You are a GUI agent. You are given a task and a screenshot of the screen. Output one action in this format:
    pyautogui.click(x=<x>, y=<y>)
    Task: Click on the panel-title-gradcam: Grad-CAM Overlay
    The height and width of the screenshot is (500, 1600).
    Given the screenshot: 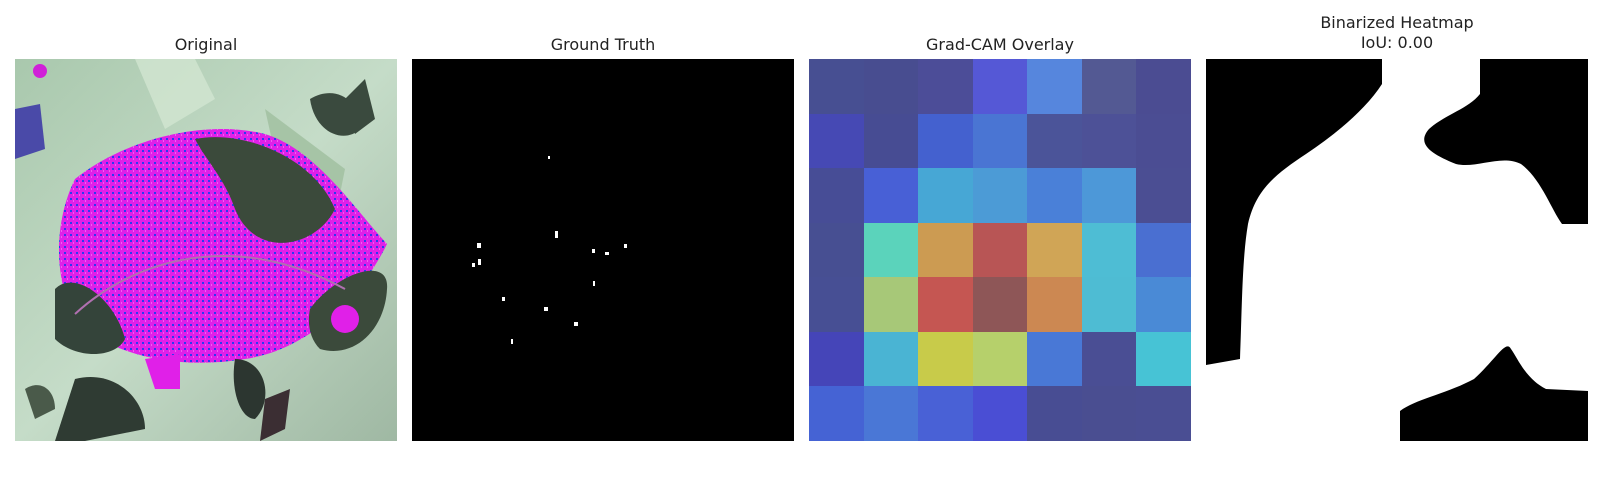 What is the action you would take?
    pyautogui.click(x=1000, y=44)
    